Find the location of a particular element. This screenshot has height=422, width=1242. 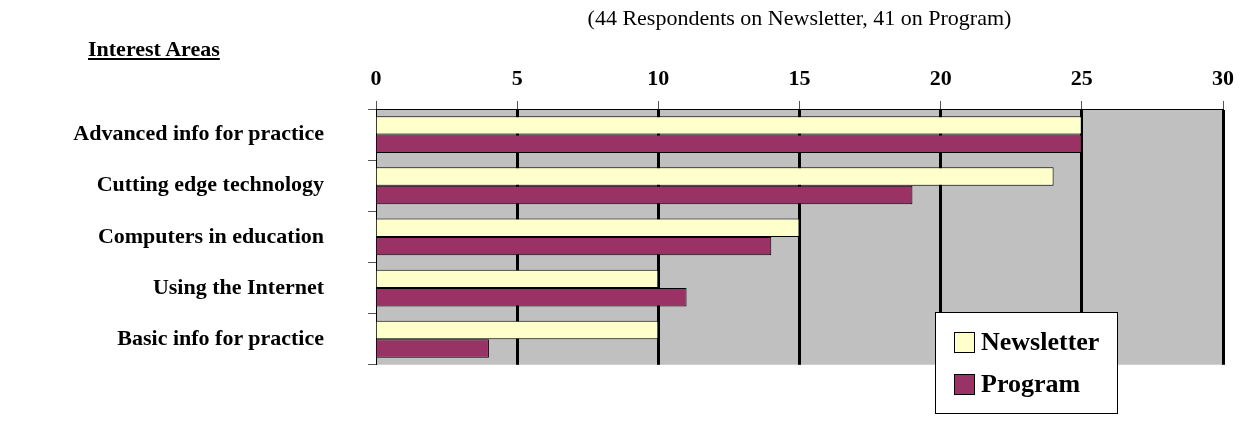

y-tick-label: Cutting edge technology is located at coordinates (210, 184).